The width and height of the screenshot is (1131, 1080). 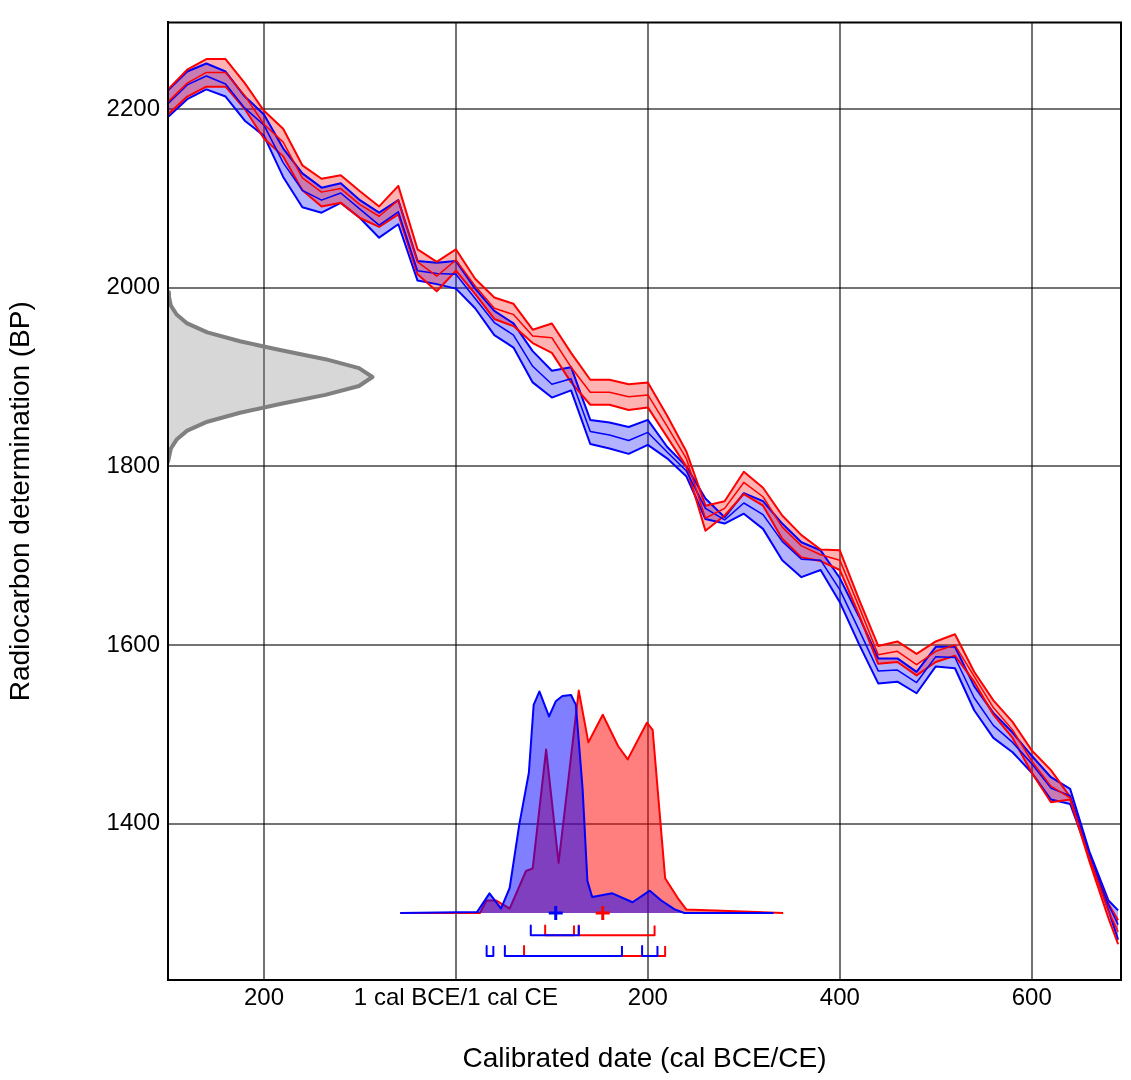 I want to click on y-tick-label: 2200, so click(x=133, y=107).